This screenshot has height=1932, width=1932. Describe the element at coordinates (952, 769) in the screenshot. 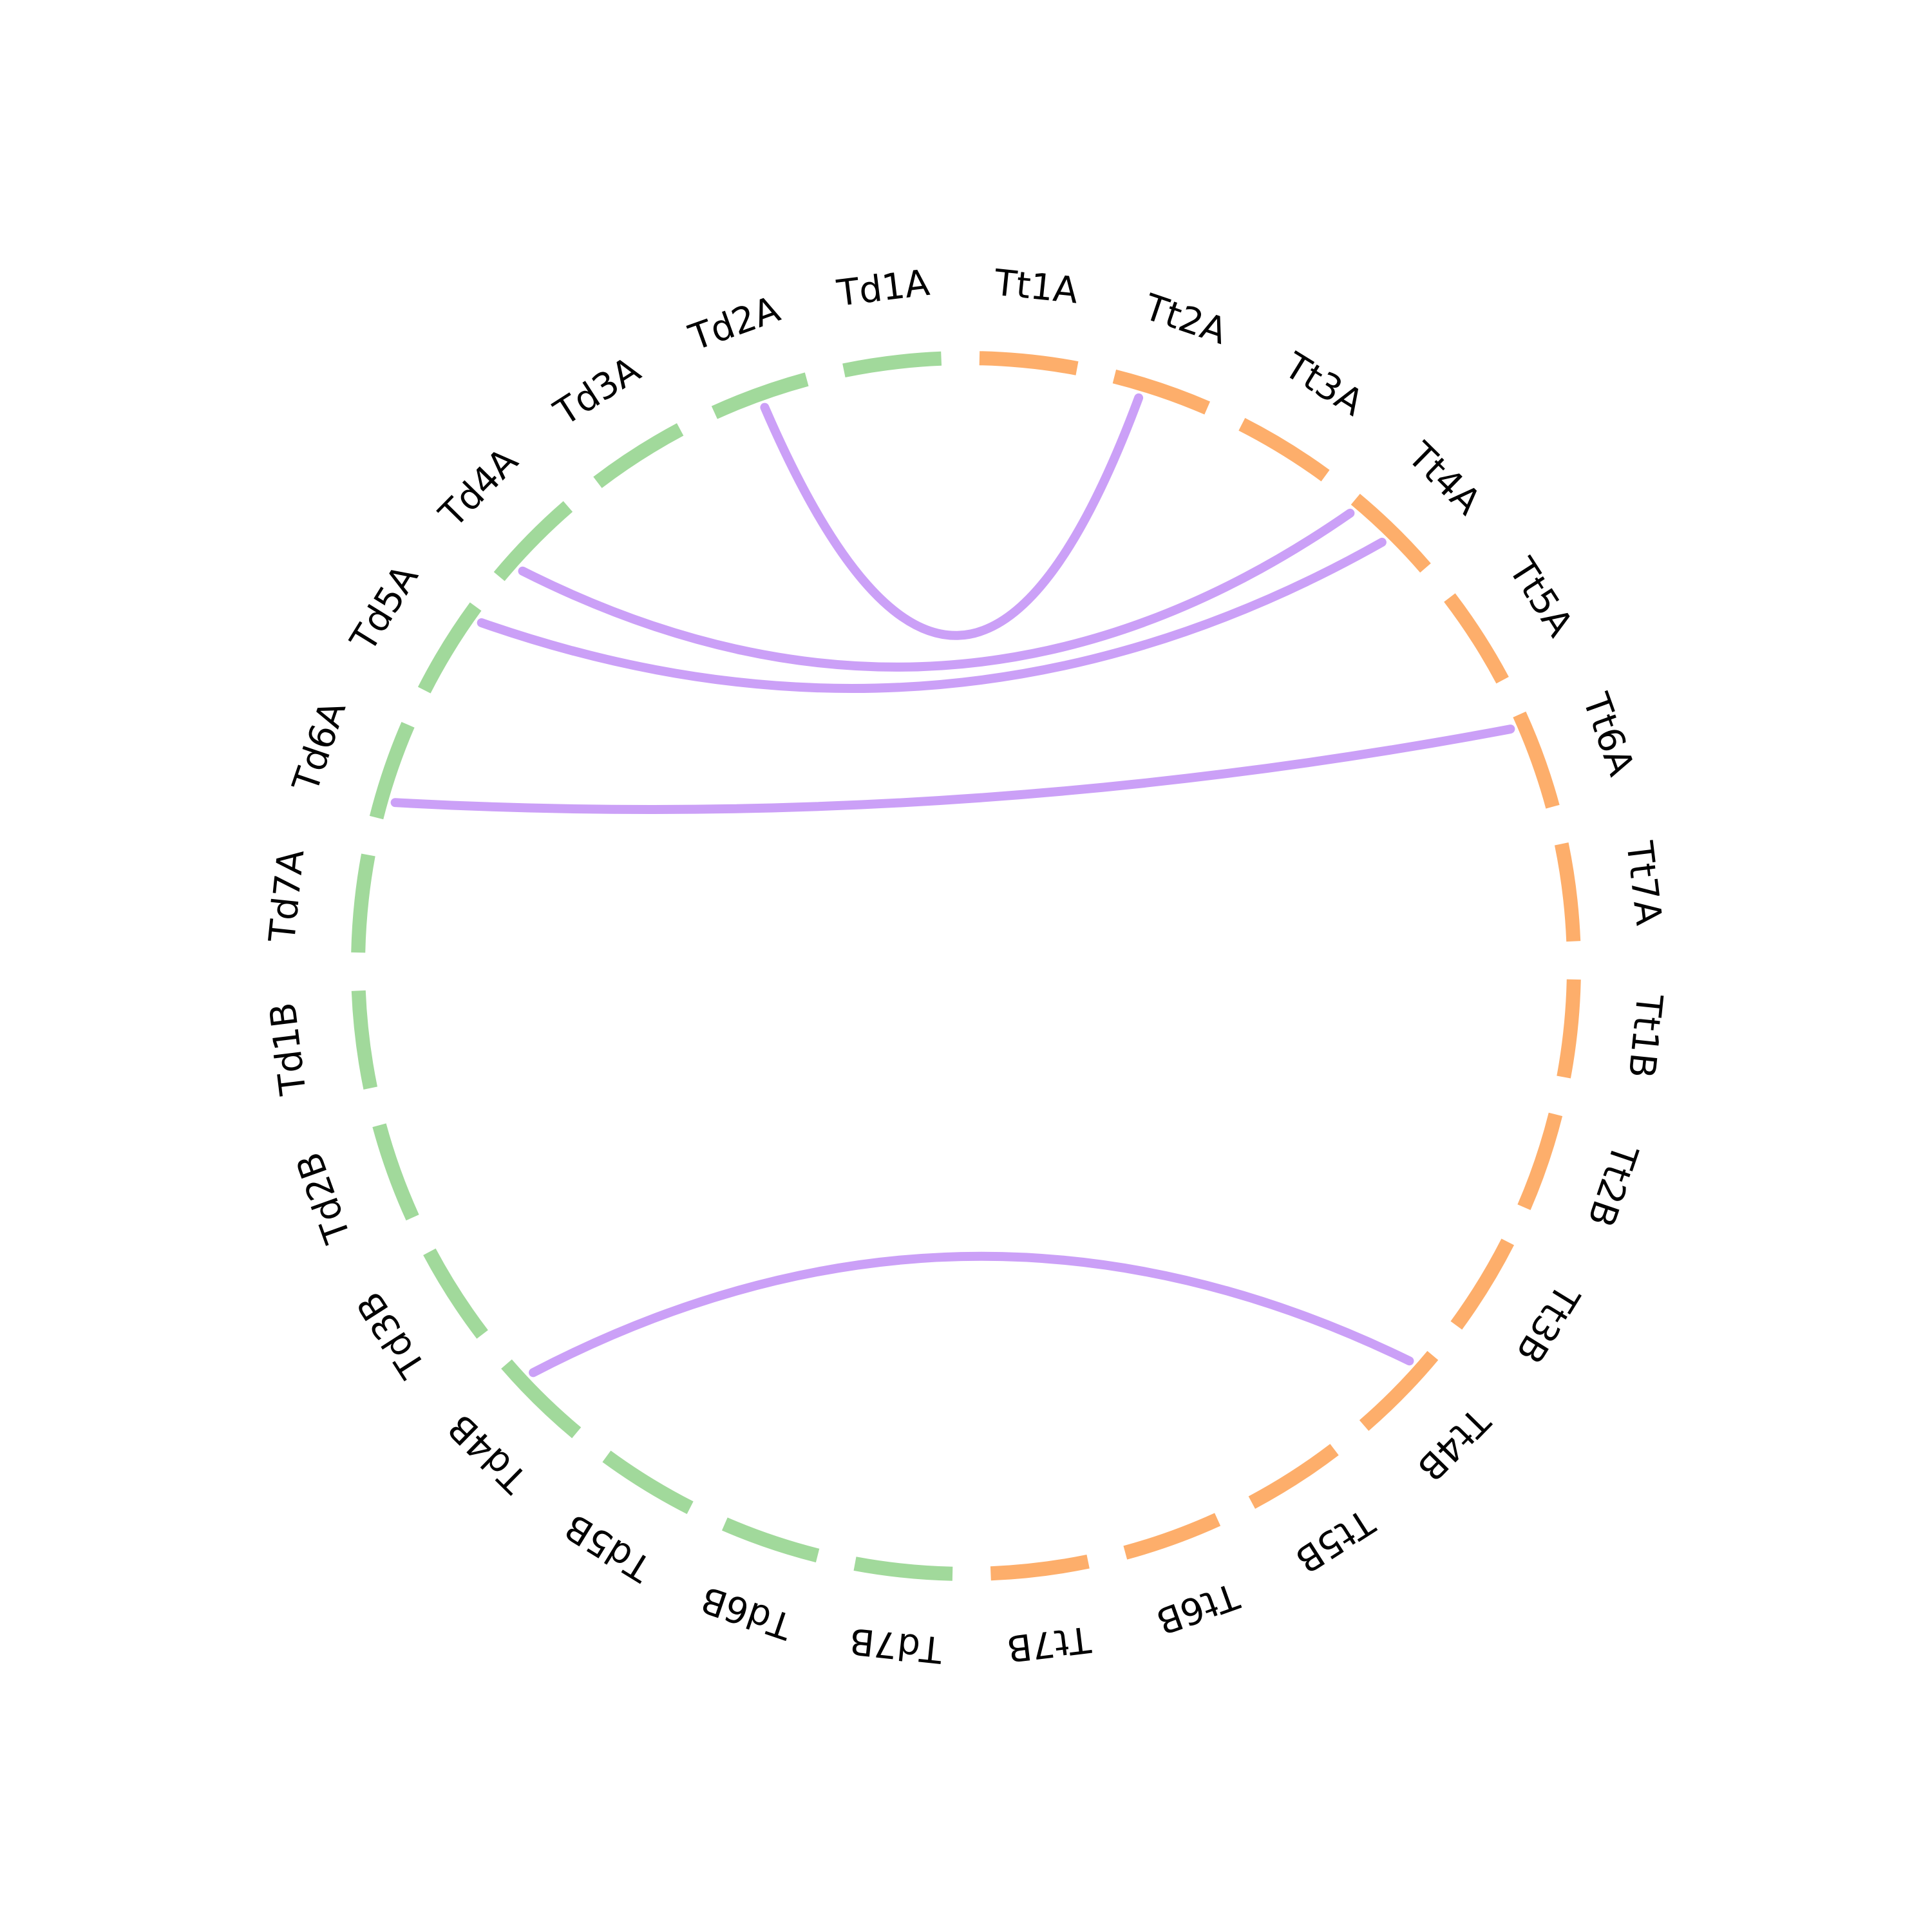

I see `synteny-link-td6a-tt6a` at that location.